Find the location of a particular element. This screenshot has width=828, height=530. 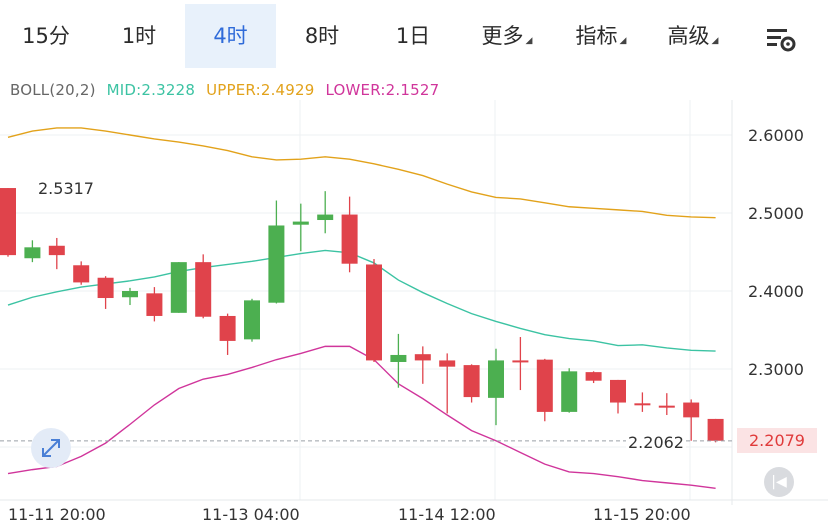

boll-lower: LOWER:2.1527 is located at coordinates (382, 90).